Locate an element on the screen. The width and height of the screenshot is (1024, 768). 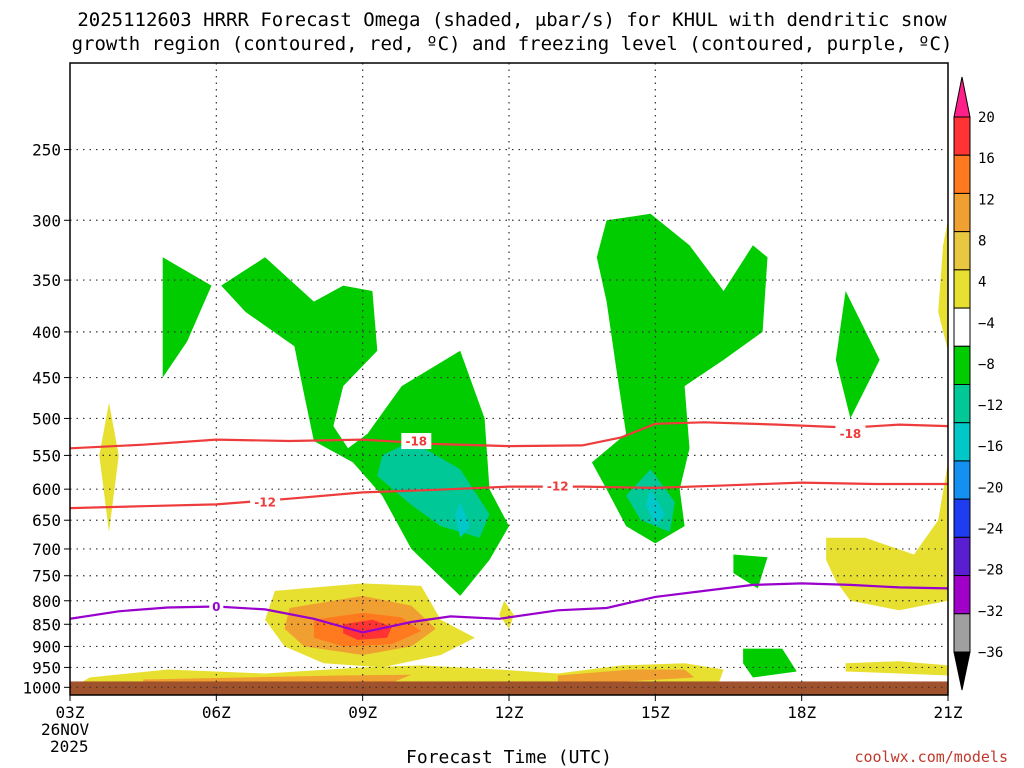
x-axis-ticks: 03Z 06Z 09Z 12Z 15Z 18Z 21Z is located at coordinates (509, 708).